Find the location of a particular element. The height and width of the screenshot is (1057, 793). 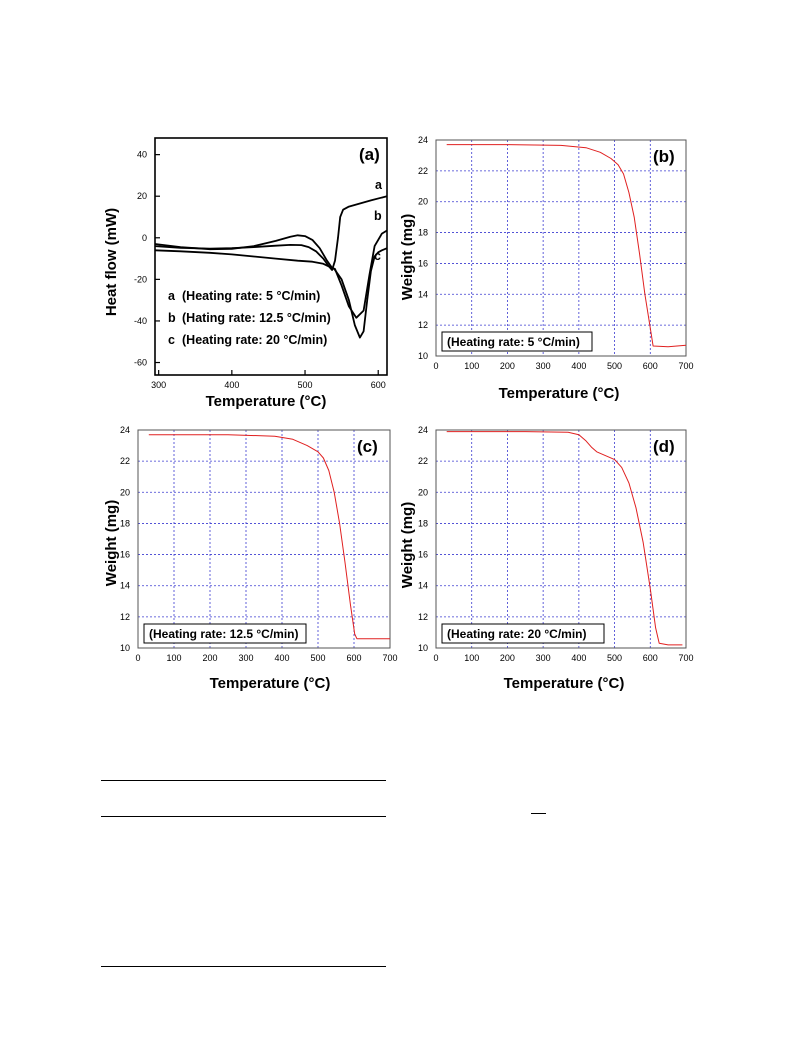

chart-c-xlabel: Temperature (°C) is located at coordinates (270, 683).